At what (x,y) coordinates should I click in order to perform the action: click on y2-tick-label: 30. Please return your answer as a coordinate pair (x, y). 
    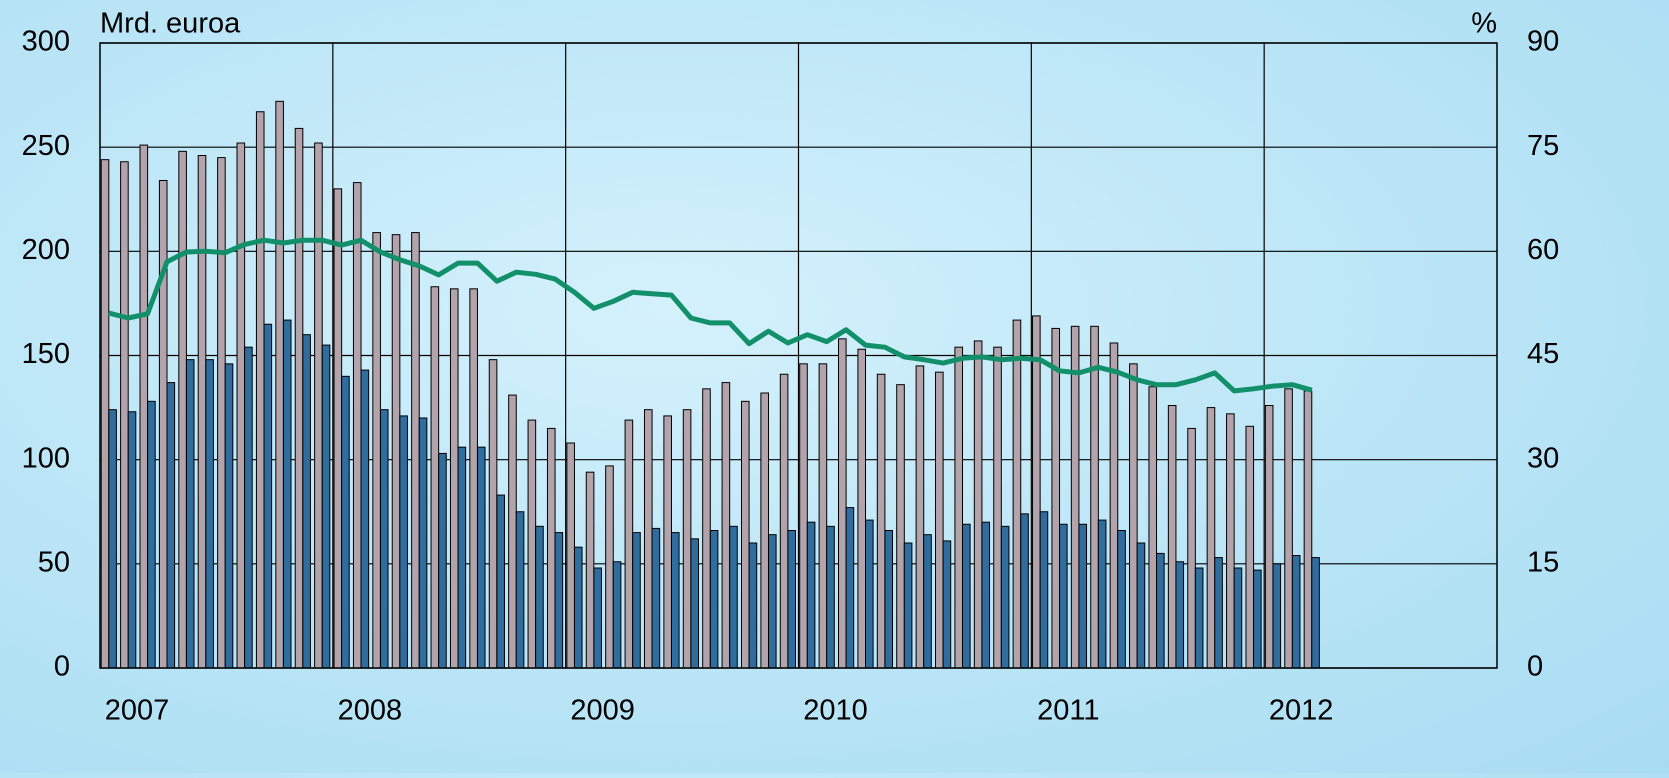
    Looking at the image, I should click on (1543, 458).